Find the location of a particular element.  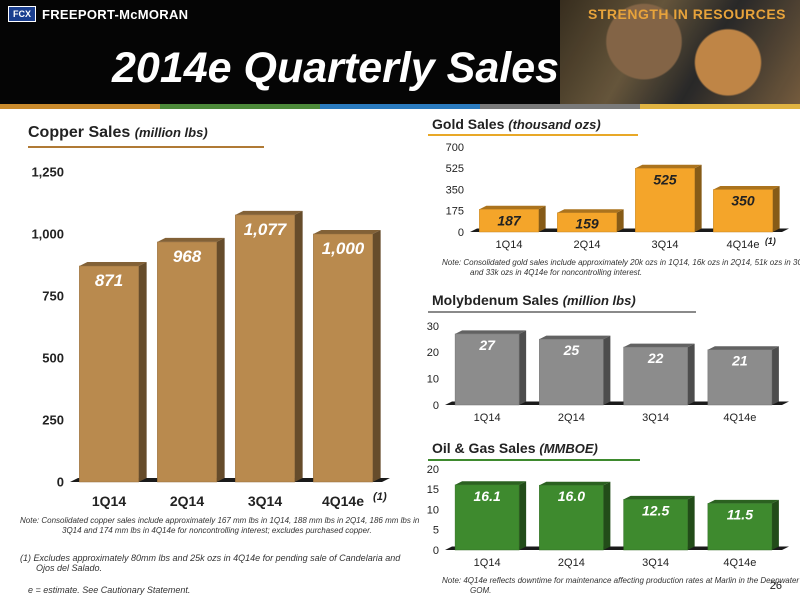

y-tick-label: 5 is located at coordinates (436, 531).